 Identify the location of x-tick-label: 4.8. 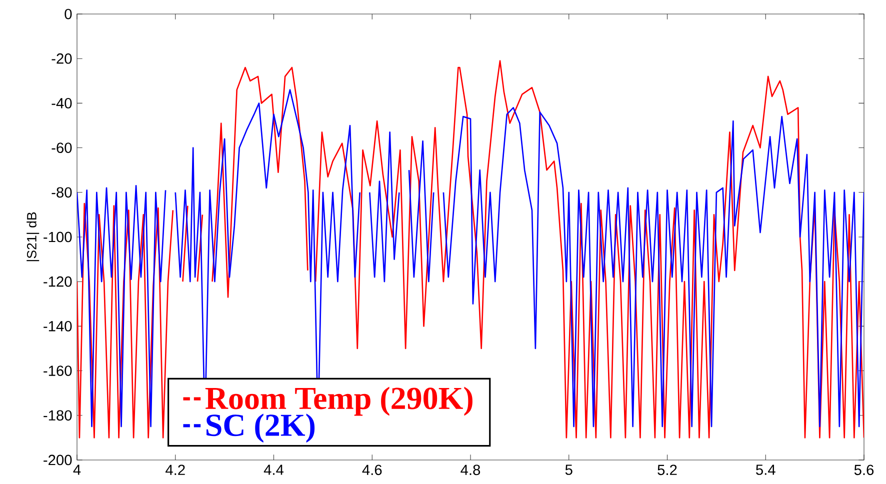
(470, 470).